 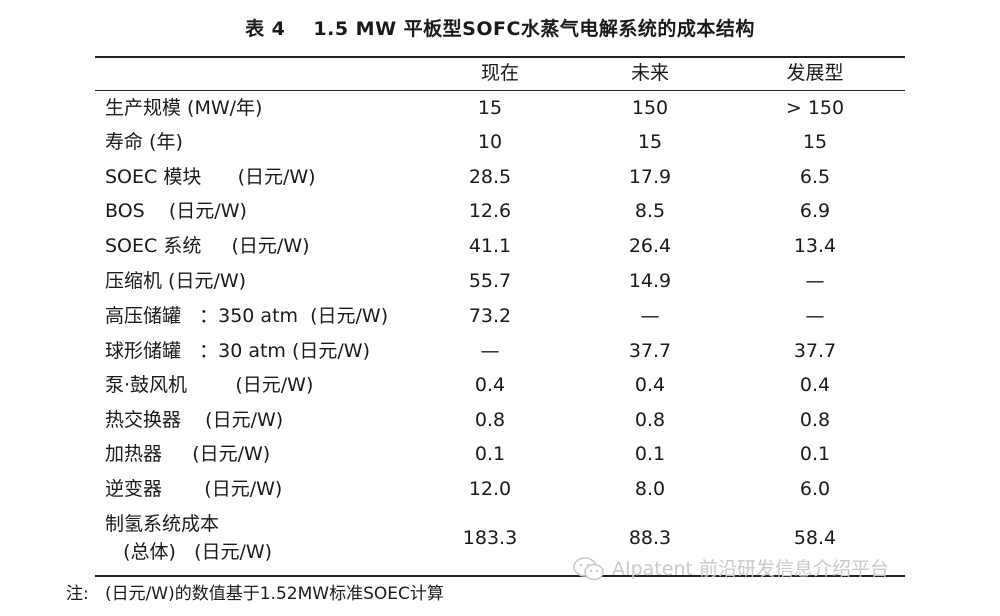 I want to click on header-rule, so click(x=500, y=90).